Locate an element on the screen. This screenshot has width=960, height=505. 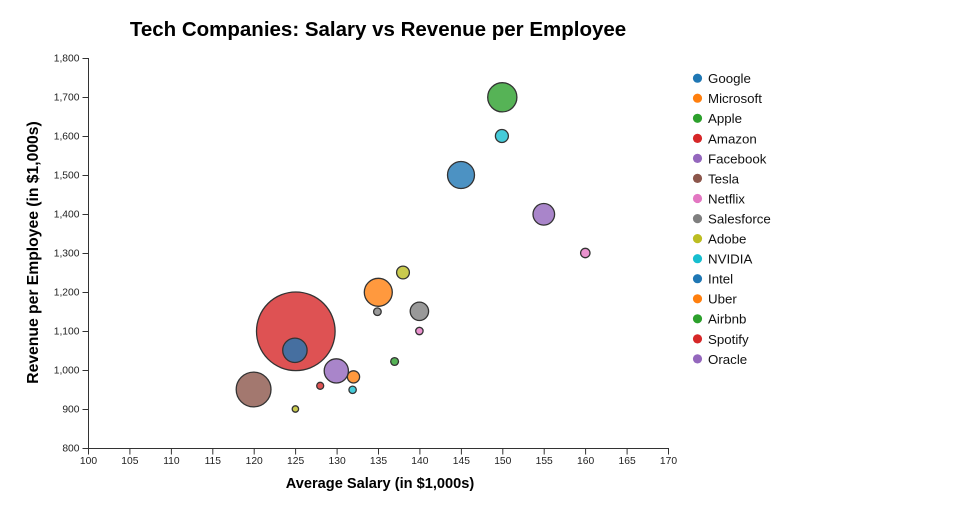
svg-text: Airbnb is located at coordinates (727, 319).